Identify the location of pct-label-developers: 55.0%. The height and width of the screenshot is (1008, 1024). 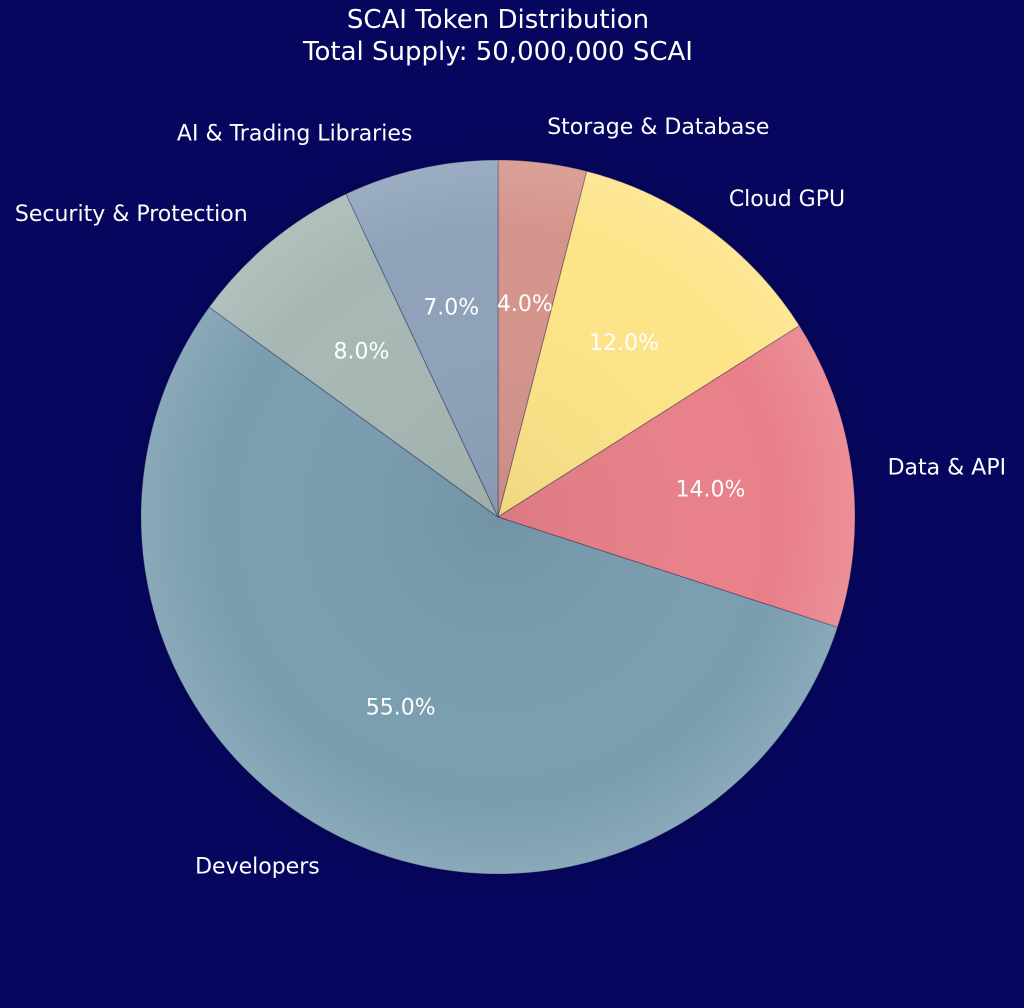
(401, 707).